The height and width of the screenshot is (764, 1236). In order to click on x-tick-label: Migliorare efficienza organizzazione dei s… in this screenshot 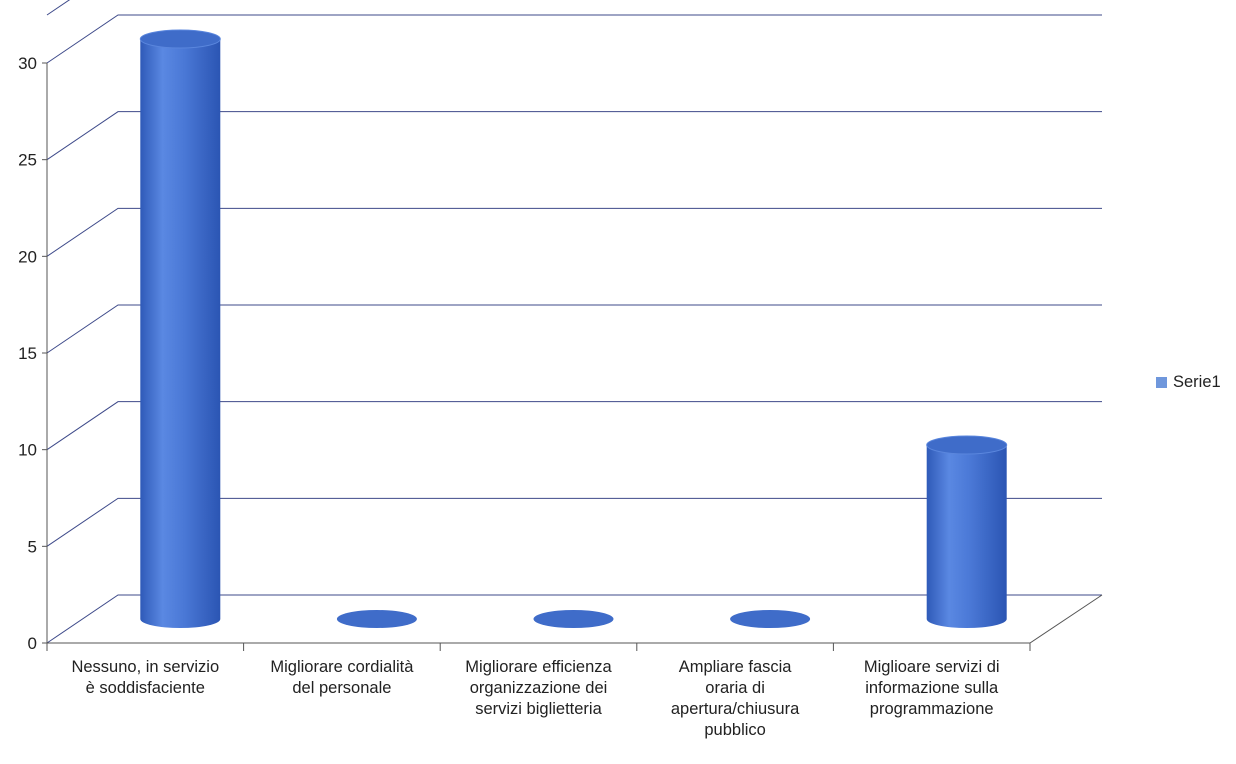, I will do `click(538, 688)`.